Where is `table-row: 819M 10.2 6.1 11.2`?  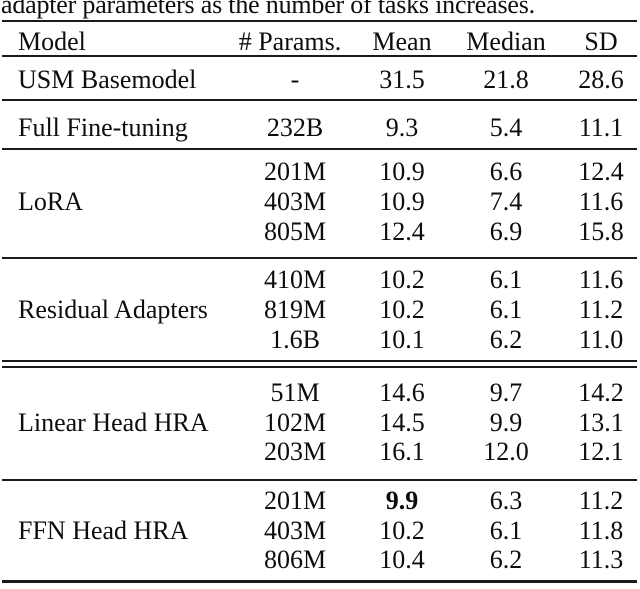
table-row: 819M 10.2 6.1 11.2 is located at coordinates (320, 310).